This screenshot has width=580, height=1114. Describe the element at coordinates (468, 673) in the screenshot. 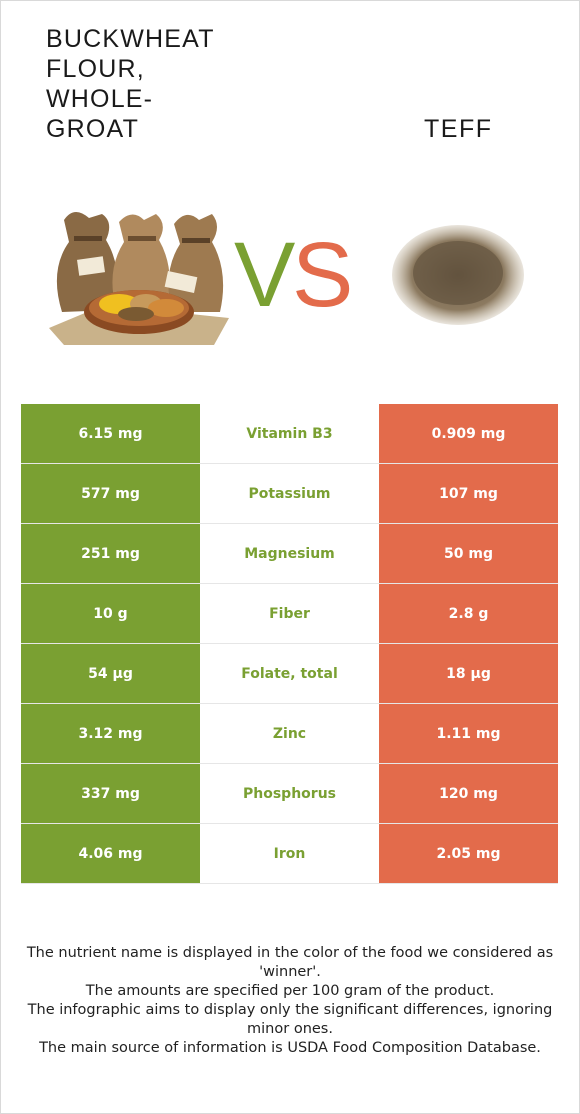

I see `right-value: 18 µg` at that location.